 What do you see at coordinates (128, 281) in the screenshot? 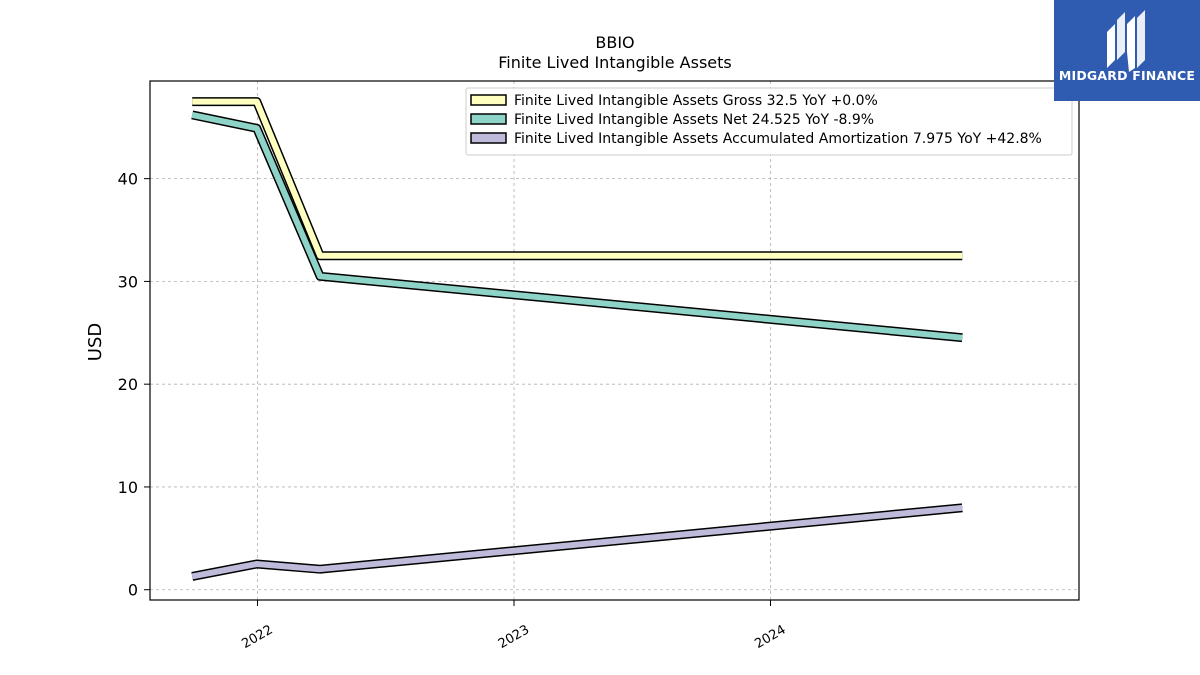
I see `y-tick-label: 30` at bounding box center [128, 281].